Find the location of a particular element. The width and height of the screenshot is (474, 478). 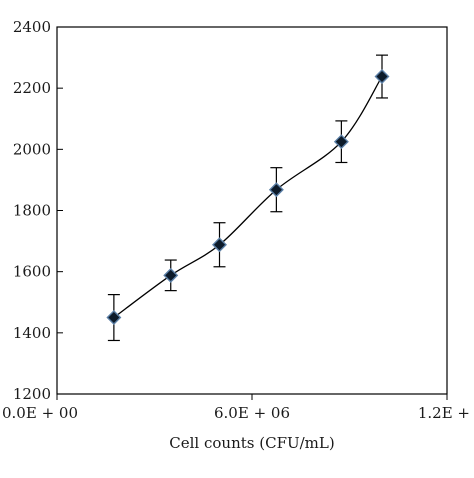

y-tick-label: 1200 is located at coordinates (32, 394).